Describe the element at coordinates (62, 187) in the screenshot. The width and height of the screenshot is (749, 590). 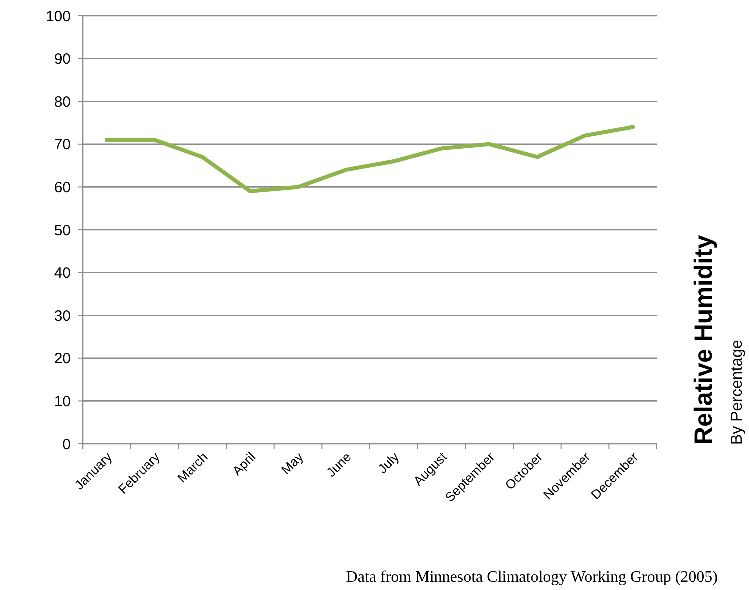
I see `y-tick-label: 60` at that location.